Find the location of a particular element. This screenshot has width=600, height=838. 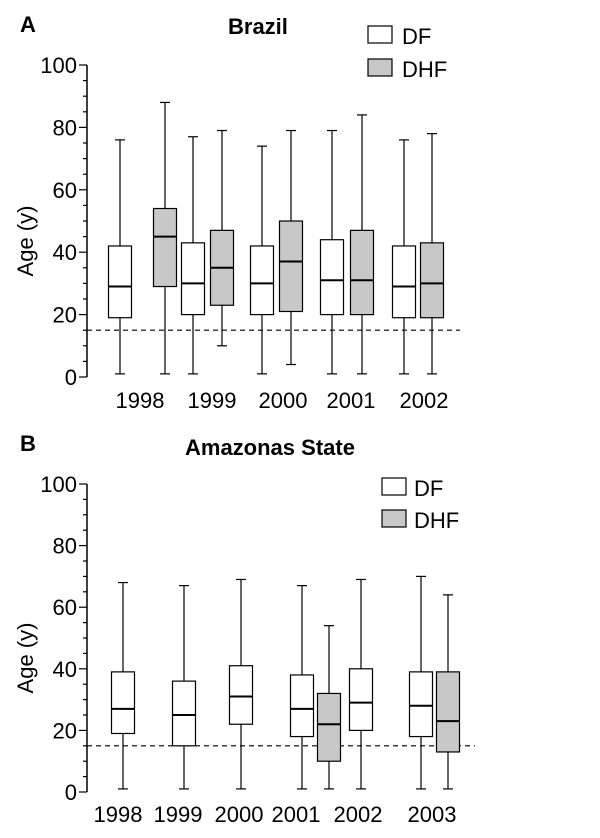

box-plot-dhf-1998 is located at coordinates (165, 238).